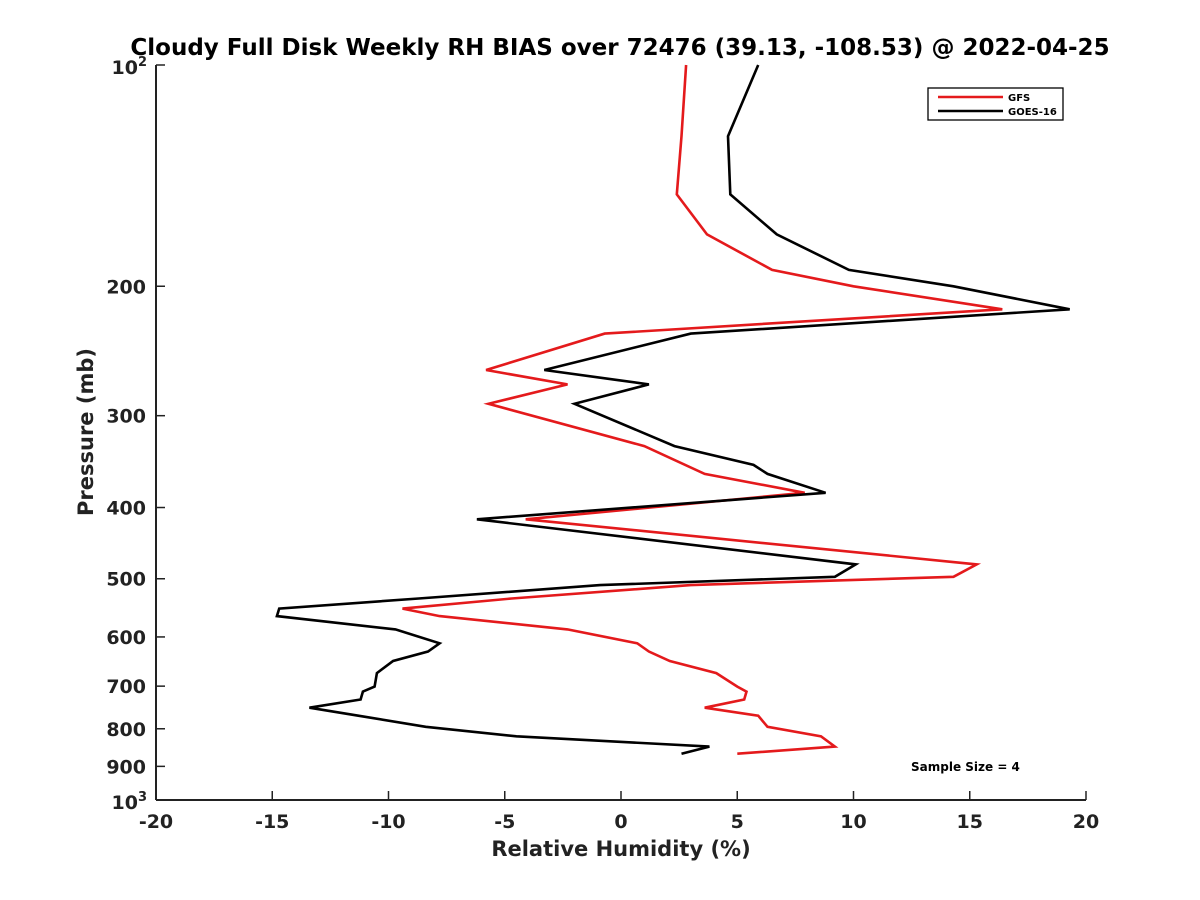 The image size is (1200, 900). I want to click on legend-label-goes16: GOES-16, so click(1032, 112).